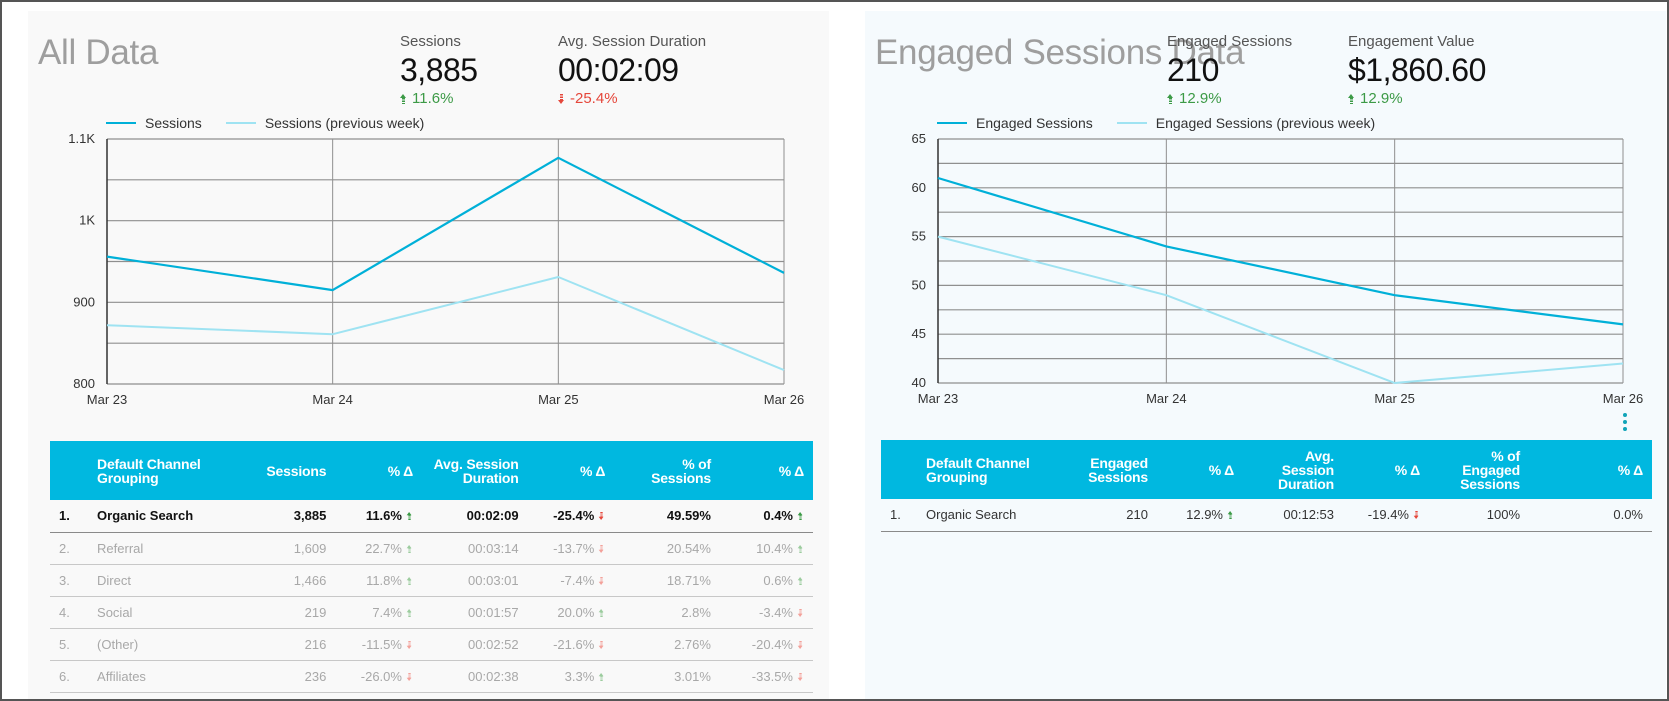 This screenshot has width=1669, height=701. What do you see at coordinates (667, 470) in the screenshot?
I see `col-pct-sessions: % of Sessions` at bounding box center [667, 470].